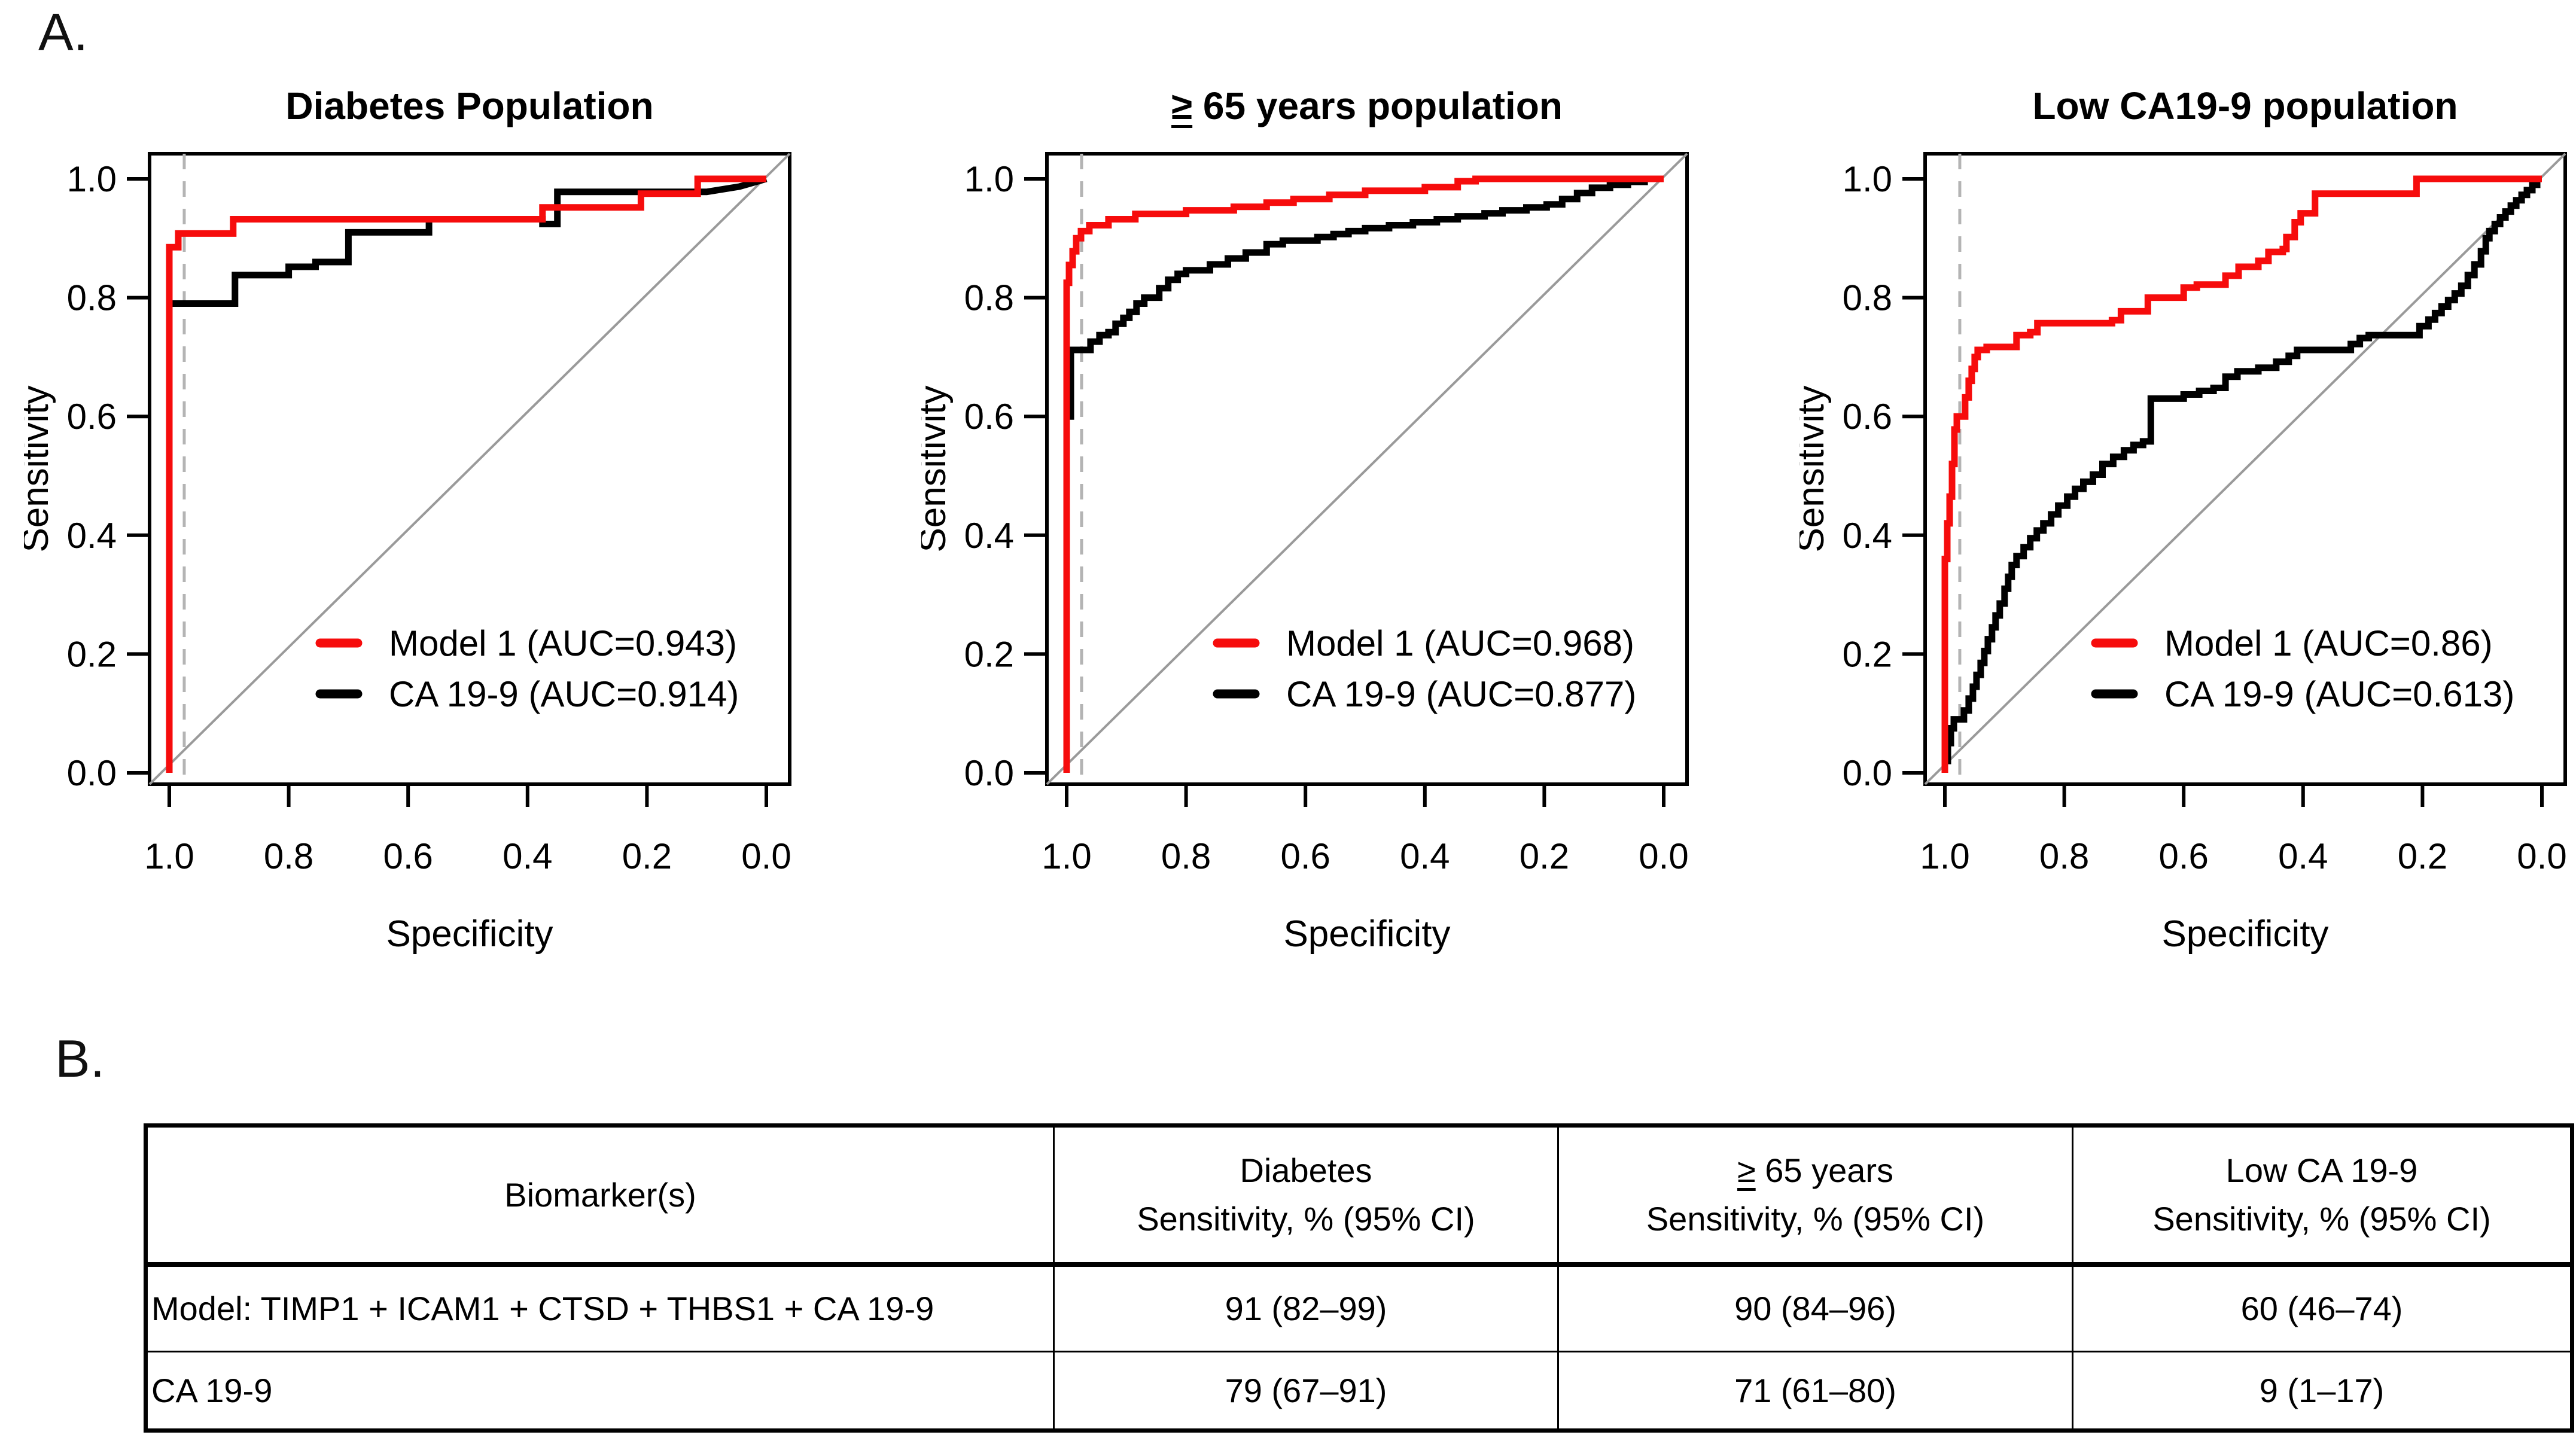  Describe the element at coordinates (2328, 643) in the screenshot. I see `legend-label: Model 1 (AUC=0.86)` at that location.